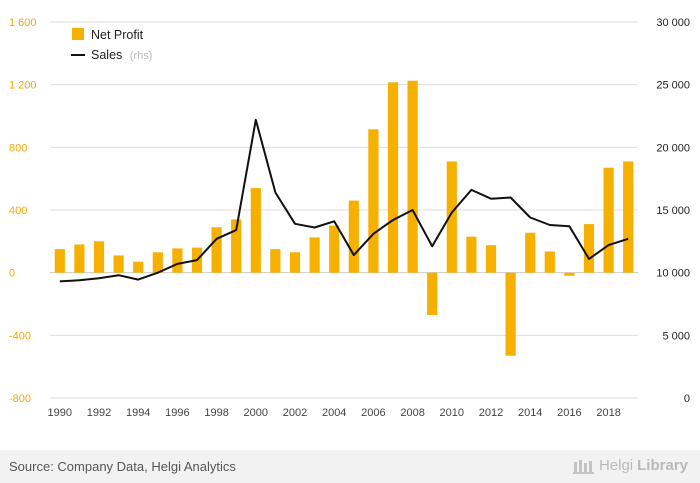 The width and height of the screenshot is (700, 483). Describe the element at coordinates (412, 413) in the screenshot. I see `x-tick-label: 2008` at that location.